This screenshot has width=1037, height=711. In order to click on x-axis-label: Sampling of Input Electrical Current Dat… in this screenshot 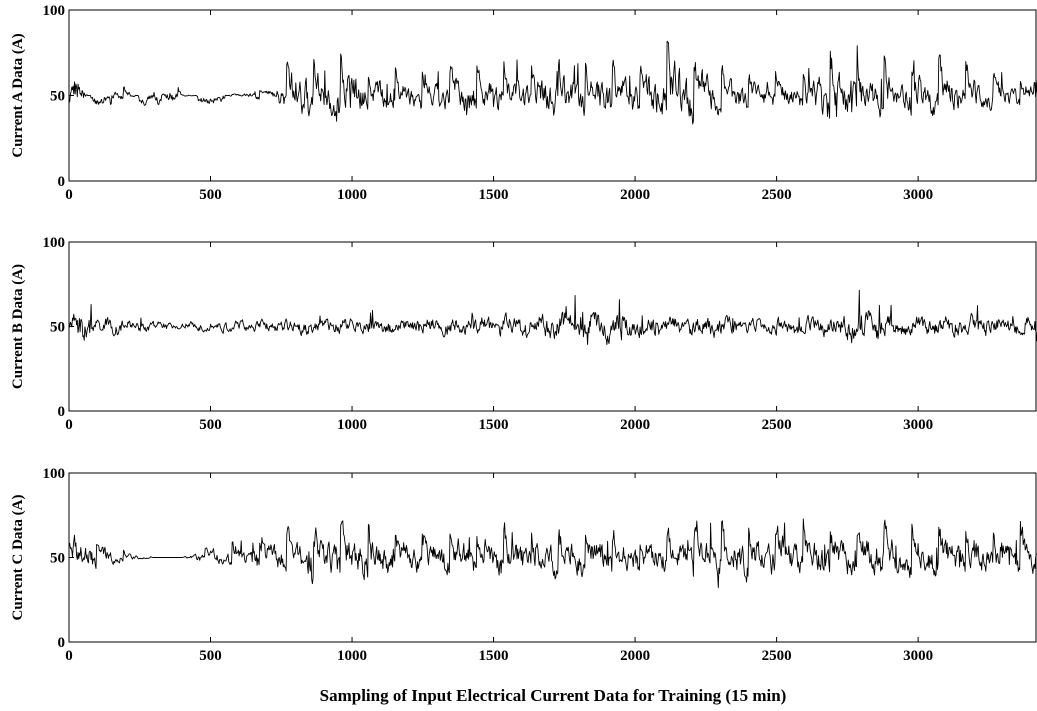, I will do `click(553, 695)`.